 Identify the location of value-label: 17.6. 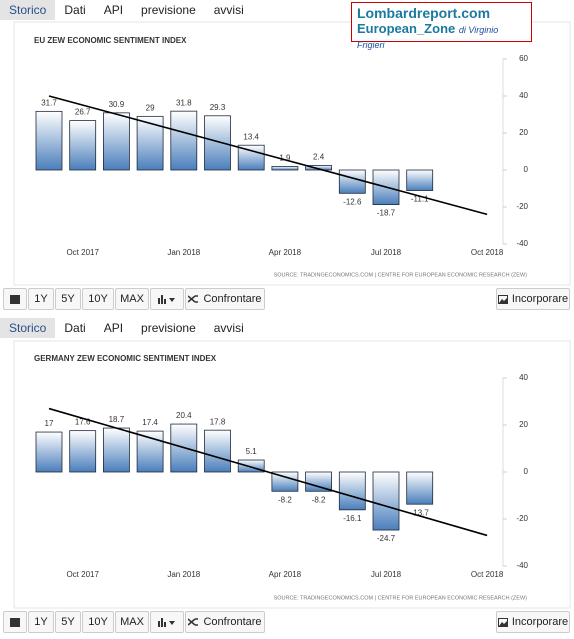
(83, 422).